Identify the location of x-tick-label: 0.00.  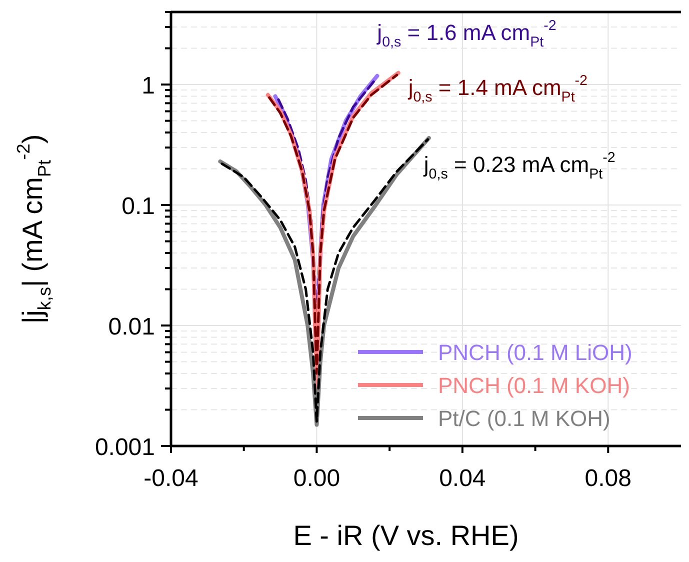
(316, 478).